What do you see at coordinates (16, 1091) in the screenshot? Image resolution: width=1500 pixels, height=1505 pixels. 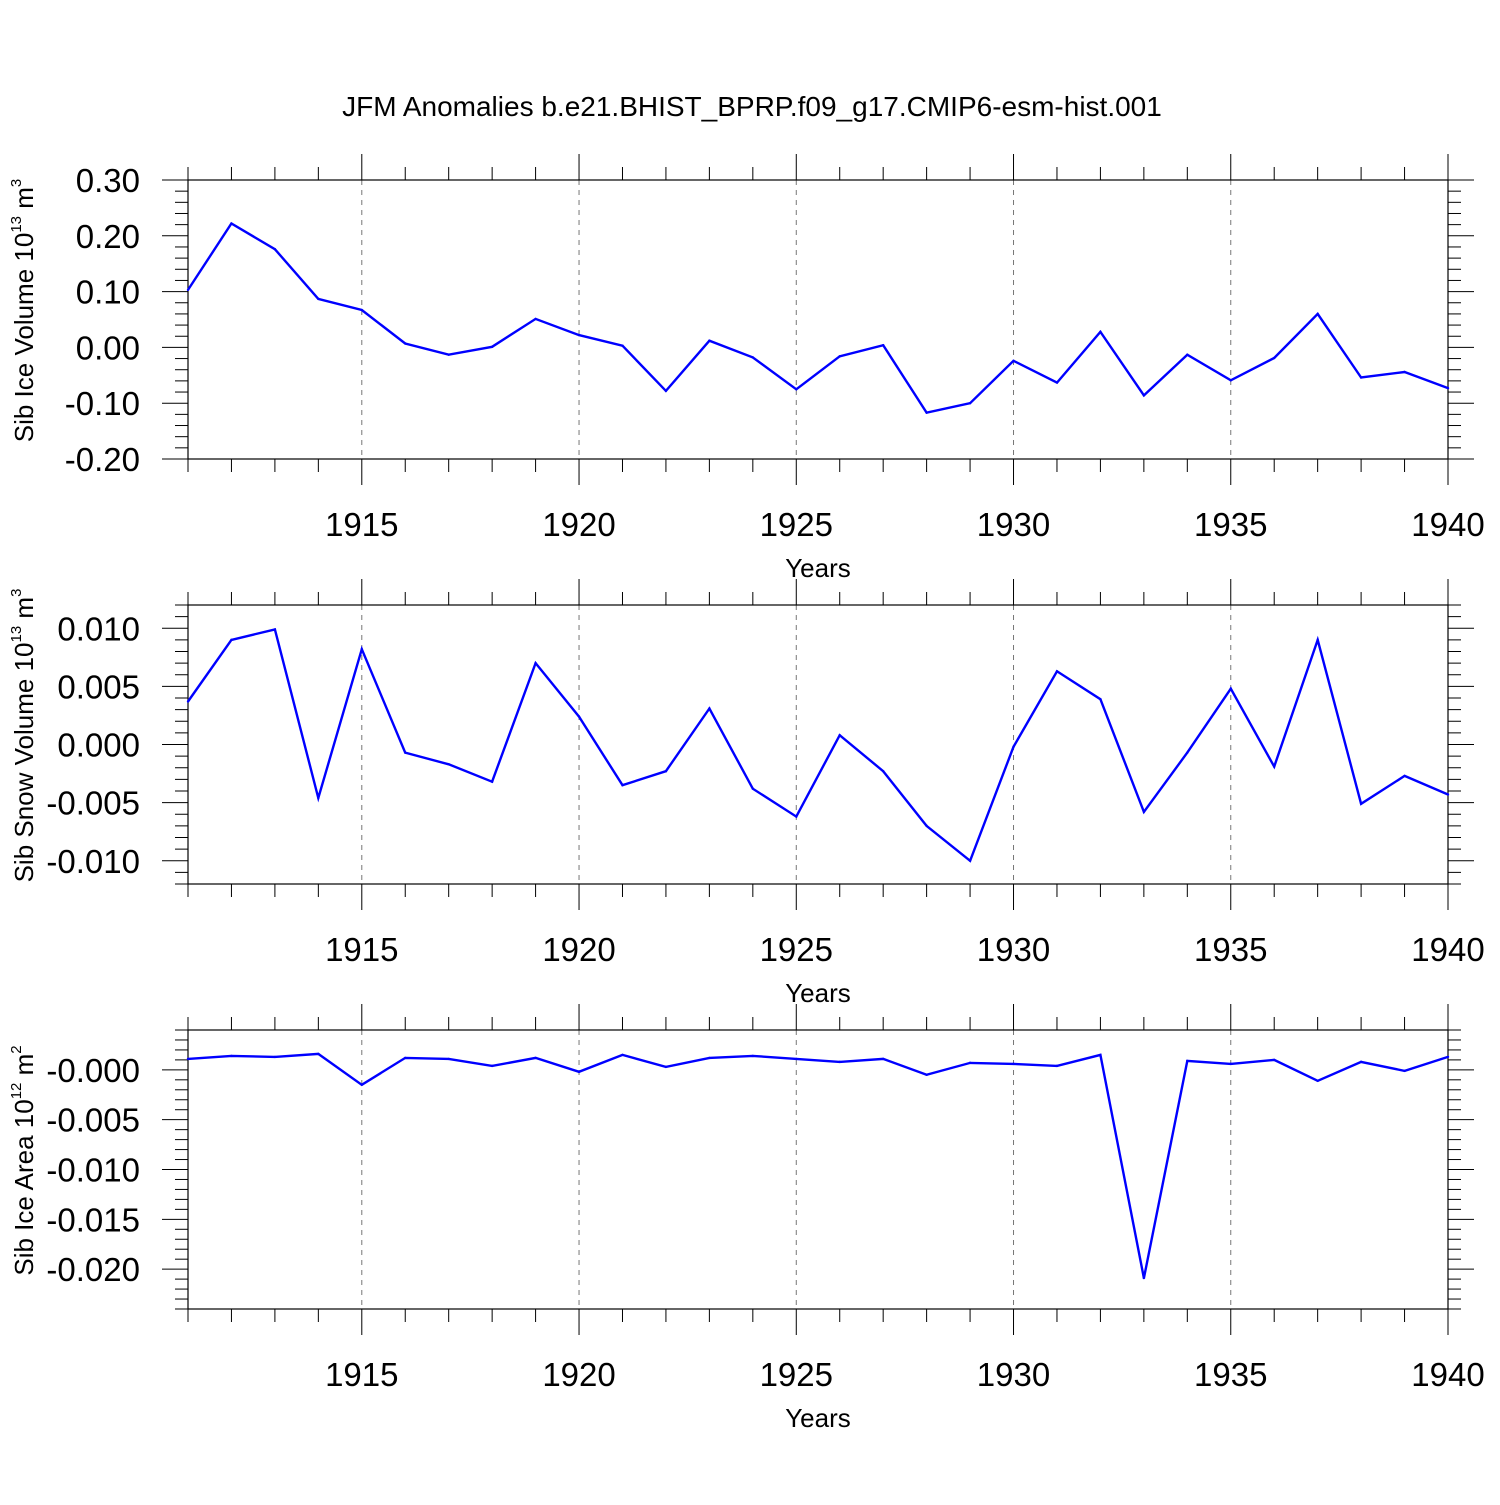 I see `y-axis-title-exponent: 12` at bounding box center [16, 1091].